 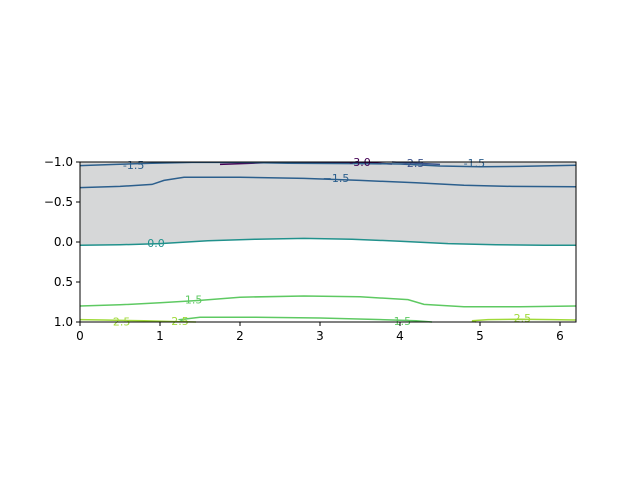 What do you see at coordinates (320, 336) in the screenshot?
I see `x-tick-label: 3` at bounding box center [320, 336].